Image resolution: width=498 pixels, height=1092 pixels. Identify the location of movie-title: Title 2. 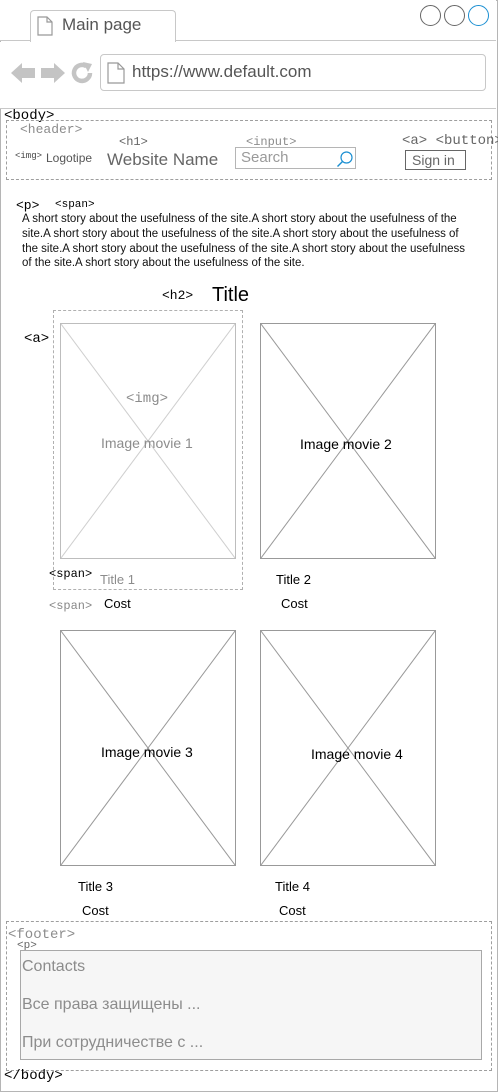
(293, 579).